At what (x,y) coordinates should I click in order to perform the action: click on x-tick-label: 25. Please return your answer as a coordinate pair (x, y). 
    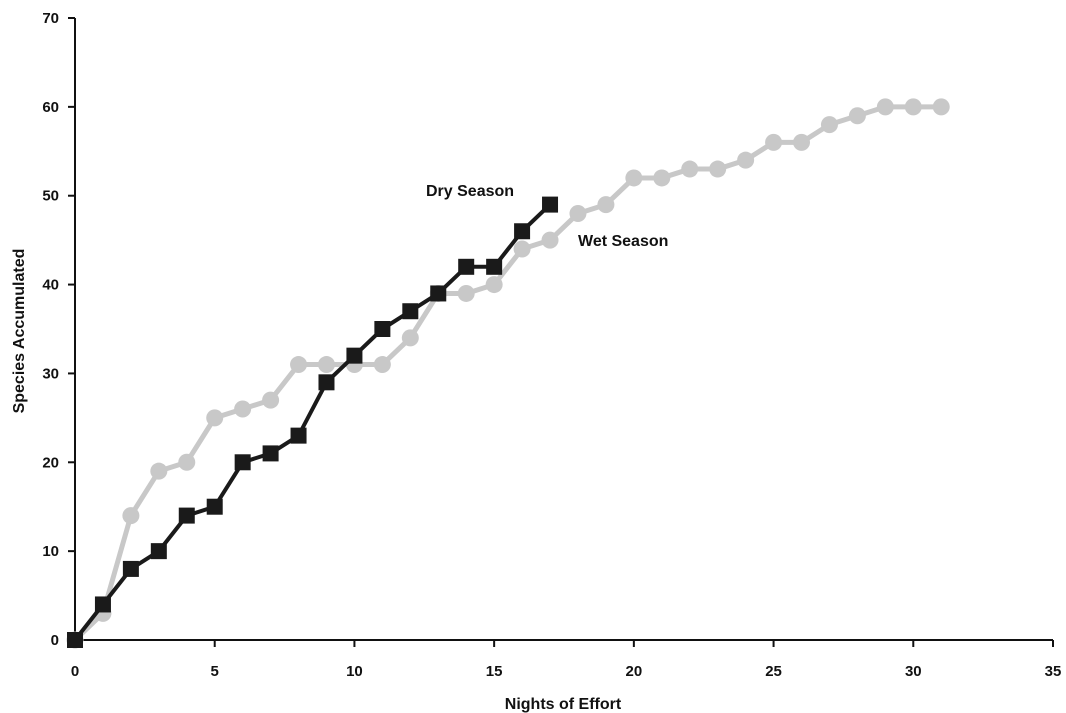
    Looking at the image, I should click on (773, 671).